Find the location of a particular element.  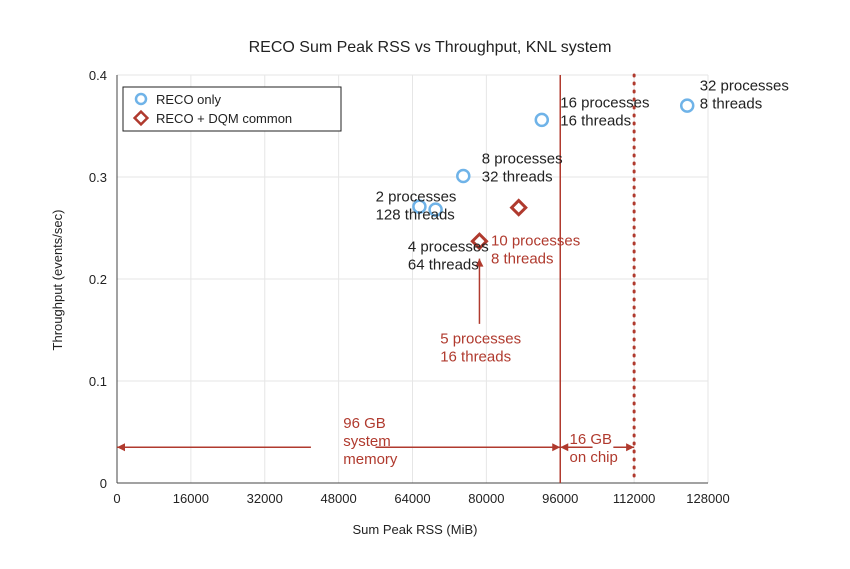

annotation-label: 2 processes 128 threads is located at coordinates (416, 205).